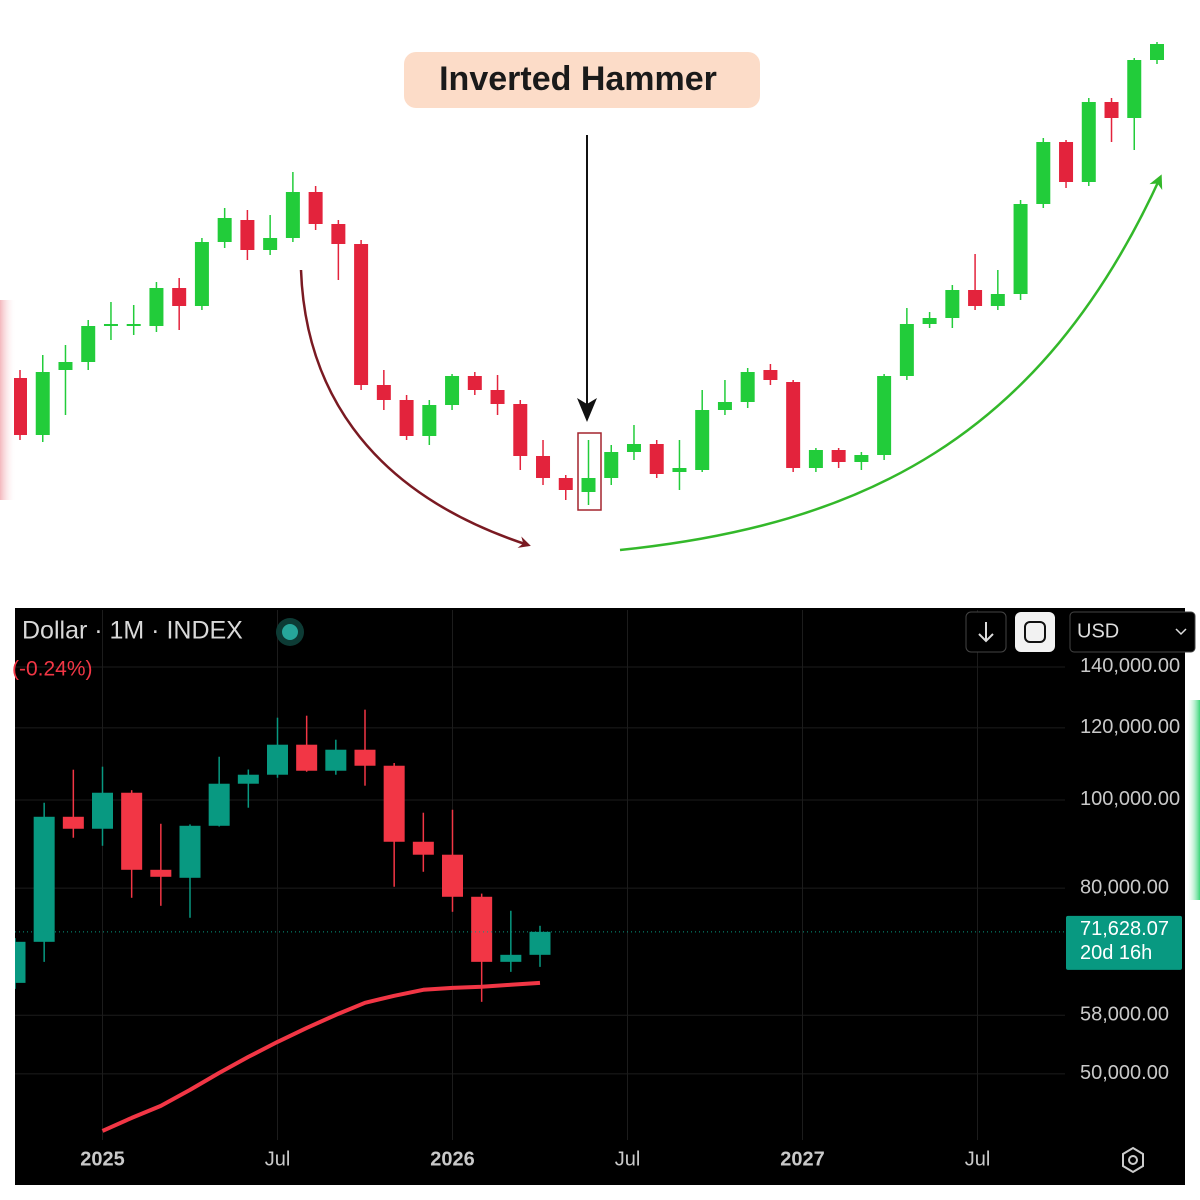 This screenshot has width=1200, height=1200. Describe the element at coordinates (1124, 929) in the screenshot. I see `price-label: 71,628.07` at that location.